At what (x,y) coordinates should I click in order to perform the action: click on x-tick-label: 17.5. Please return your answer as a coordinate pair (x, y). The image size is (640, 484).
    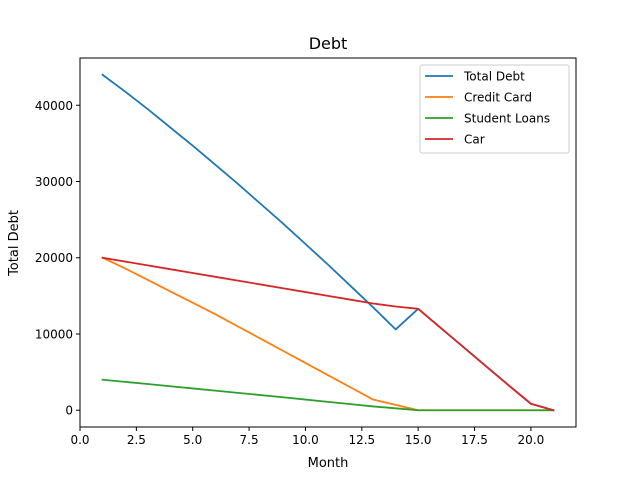
    Looking at the image, I should click on (474, 440).